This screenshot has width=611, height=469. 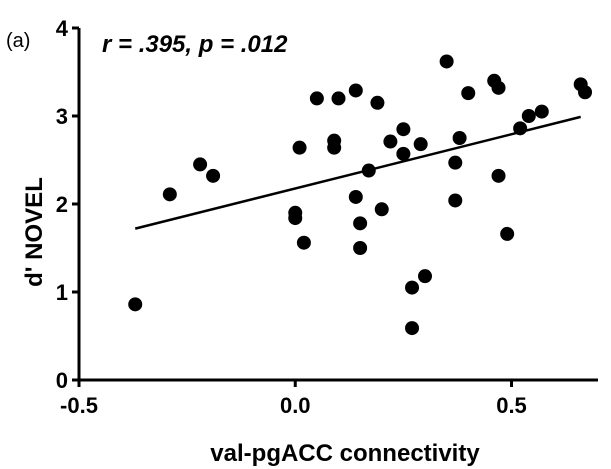 I want to click on y-tick-label: 0, so click(x=62, y=380).